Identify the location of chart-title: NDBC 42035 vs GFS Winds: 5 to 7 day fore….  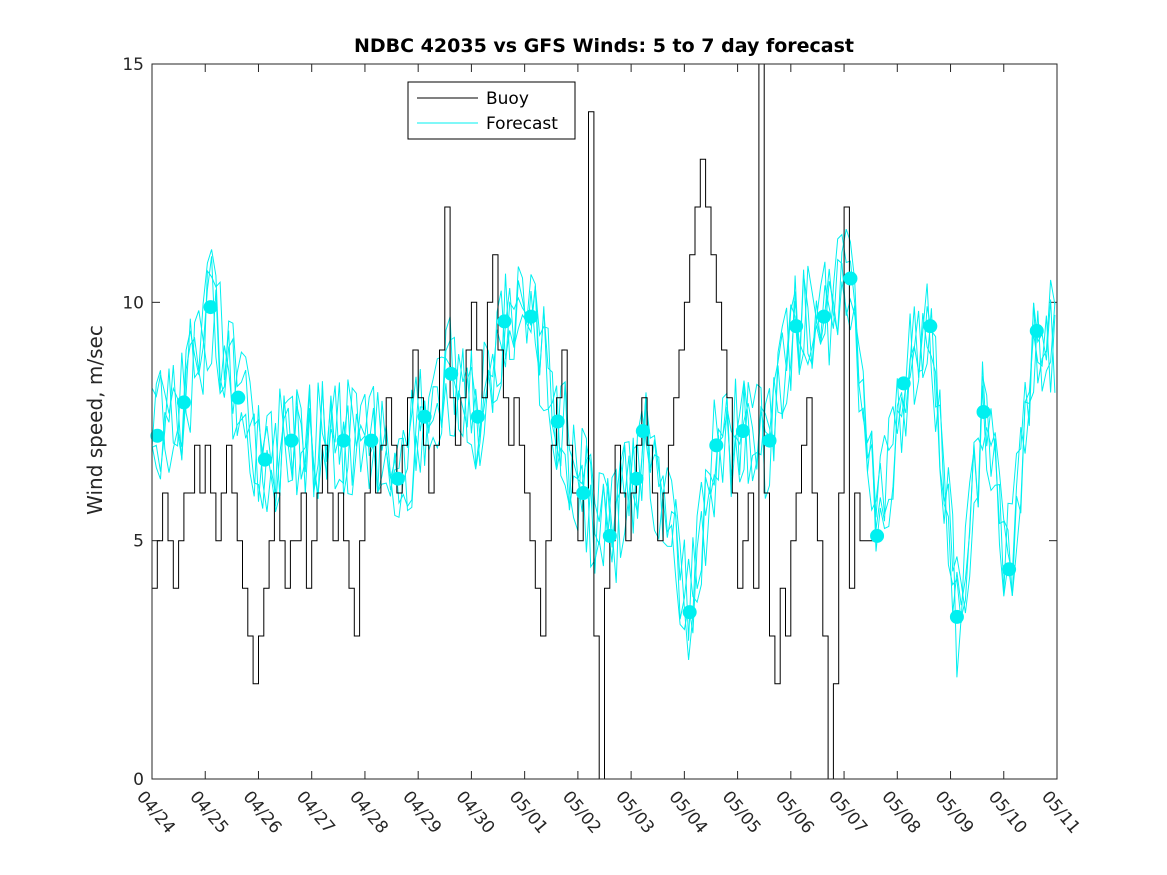
(604, 46).